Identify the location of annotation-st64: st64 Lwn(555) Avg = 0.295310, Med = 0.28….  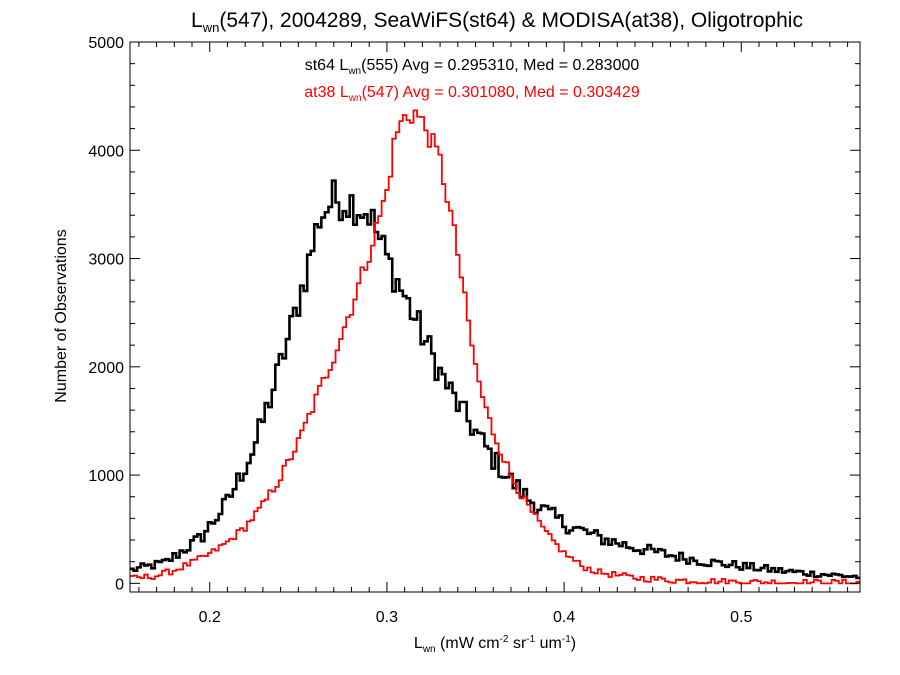
(472, 67).